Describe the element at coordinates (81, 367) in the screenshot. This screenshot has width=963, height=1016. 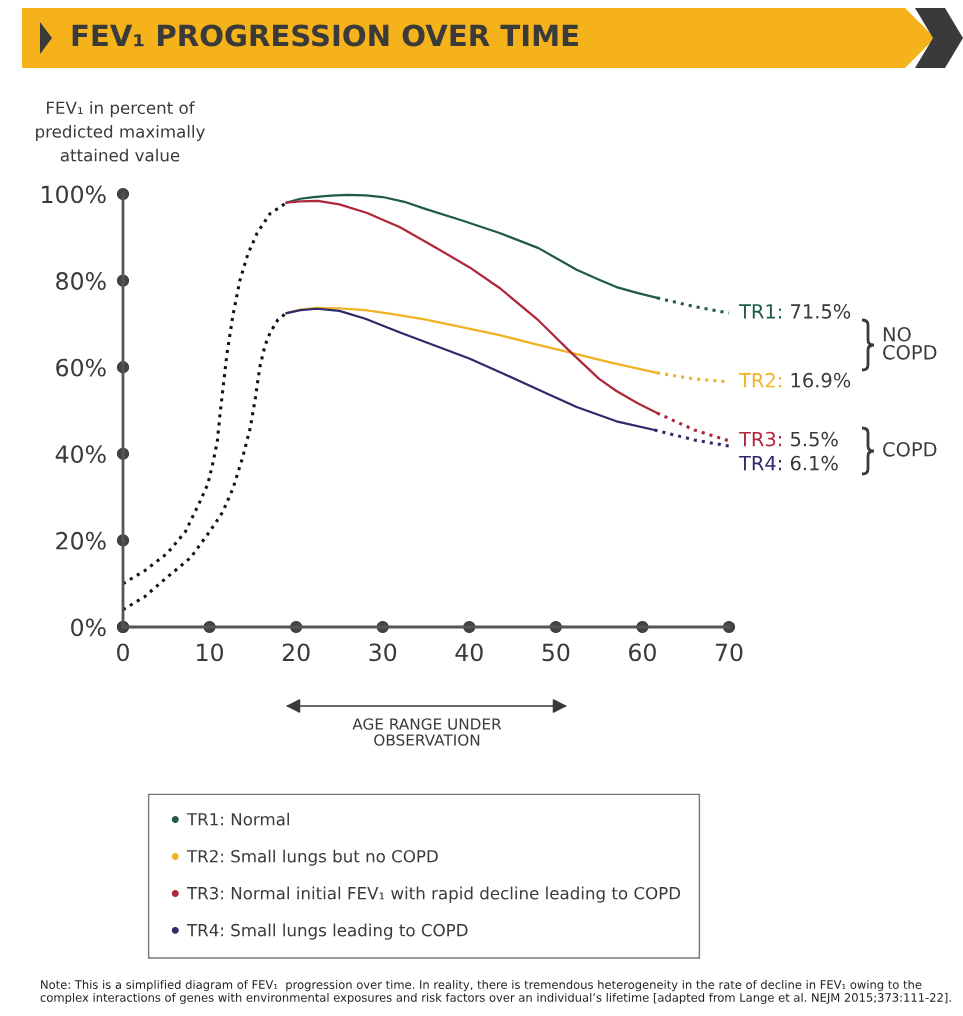
I see `y-tick-label: 60%` at that location.